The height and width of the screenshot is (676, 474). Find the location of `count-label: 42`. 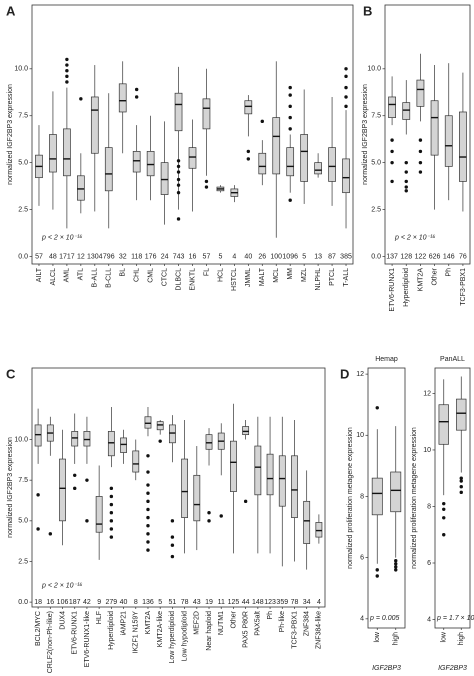

count-label: 42 is located at coordinates (87, 602).